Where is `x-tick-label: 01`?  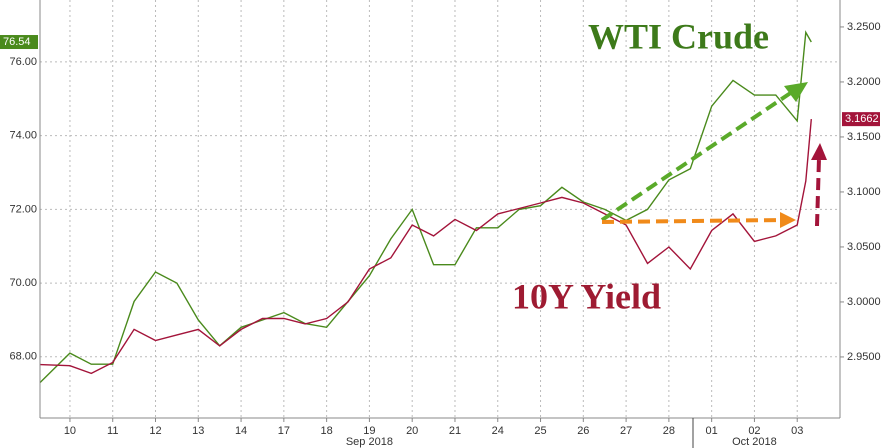 x-tick-label: 01 is located at coordinates (712, 431).